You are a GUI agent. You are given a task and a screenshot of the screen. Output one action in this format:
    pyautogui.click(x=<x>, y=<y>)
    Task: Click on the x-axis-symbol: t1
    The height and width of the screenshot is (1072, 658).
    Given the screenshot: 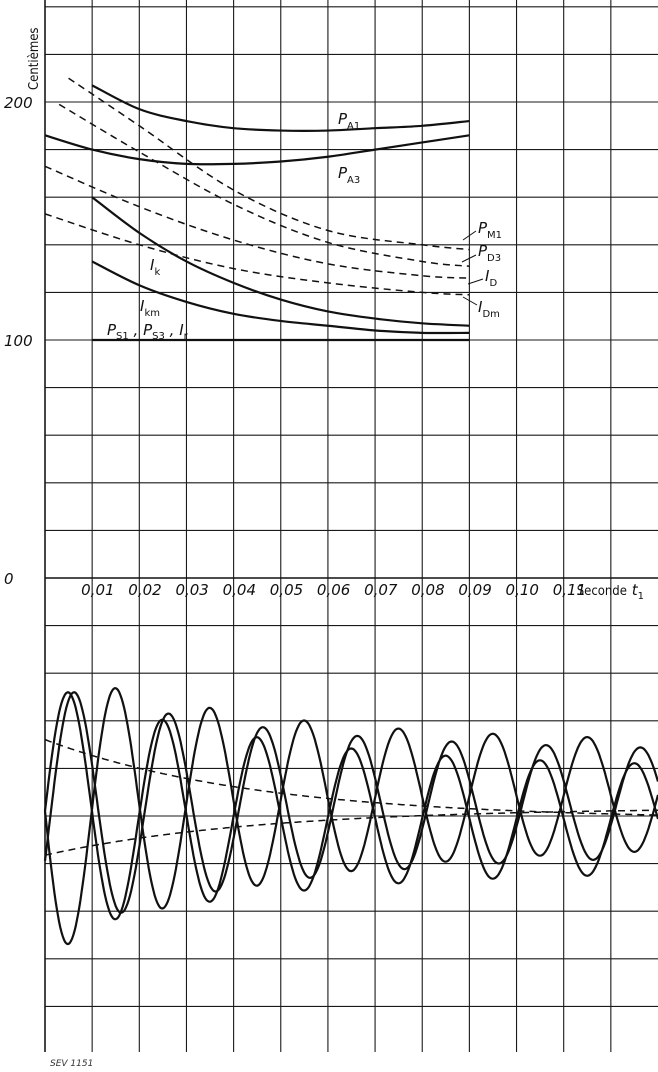 What is the action you would take?
    pyautogui.click(x=638, y=591)
    